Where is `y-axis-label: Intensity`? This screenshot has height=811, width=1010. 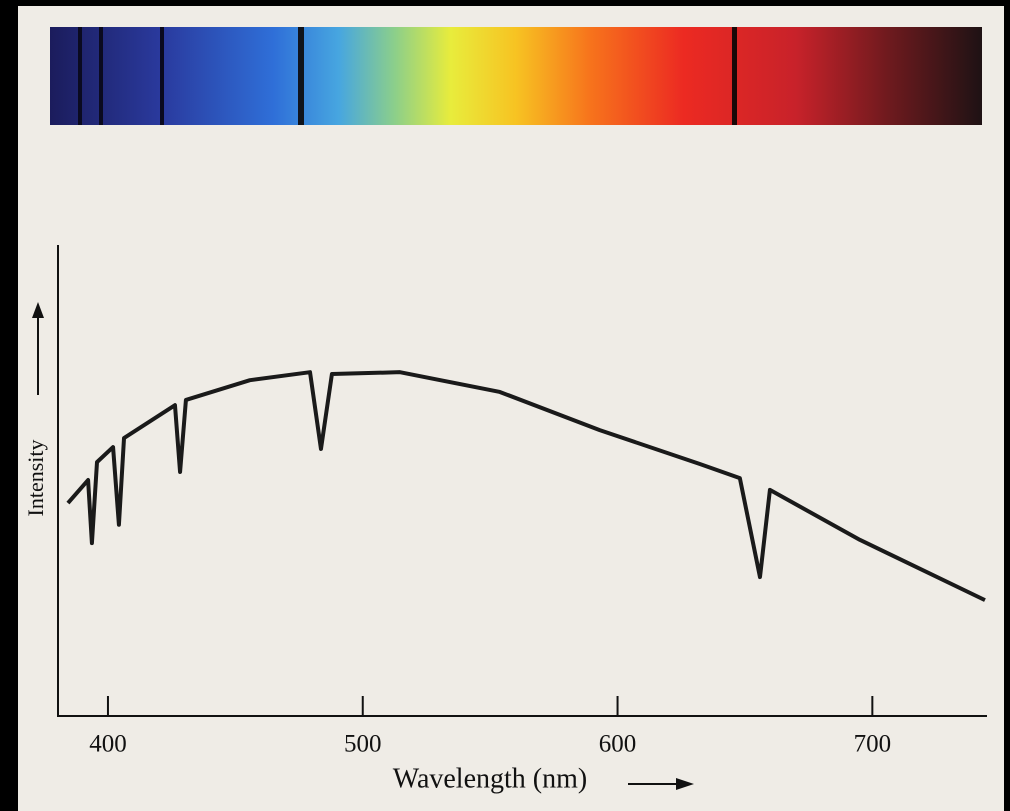
y-axis-label: Intensity is located at coordinates (35, 478).